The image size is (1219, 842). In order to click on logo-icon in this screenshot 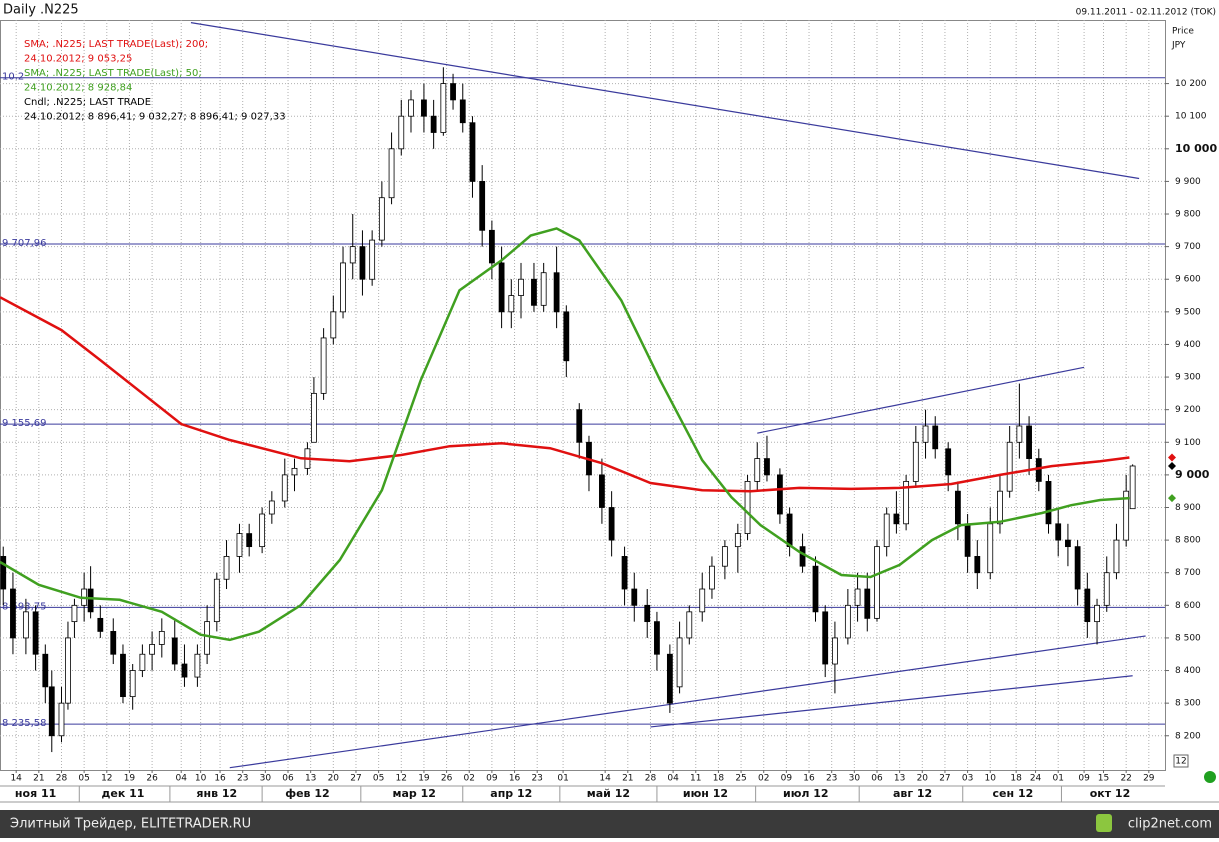, I will do `click(1104, 823)`.